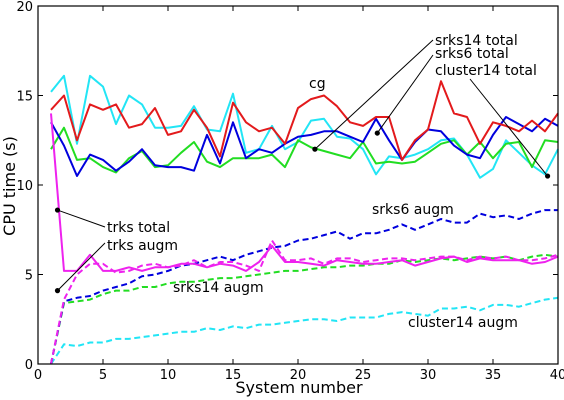 The height and width of the screenshot is (400, 564). What do you see at coordinates (29, 365) in the screenshot?
I see `y-tick-label: 0` at bounding box center [29, 365].